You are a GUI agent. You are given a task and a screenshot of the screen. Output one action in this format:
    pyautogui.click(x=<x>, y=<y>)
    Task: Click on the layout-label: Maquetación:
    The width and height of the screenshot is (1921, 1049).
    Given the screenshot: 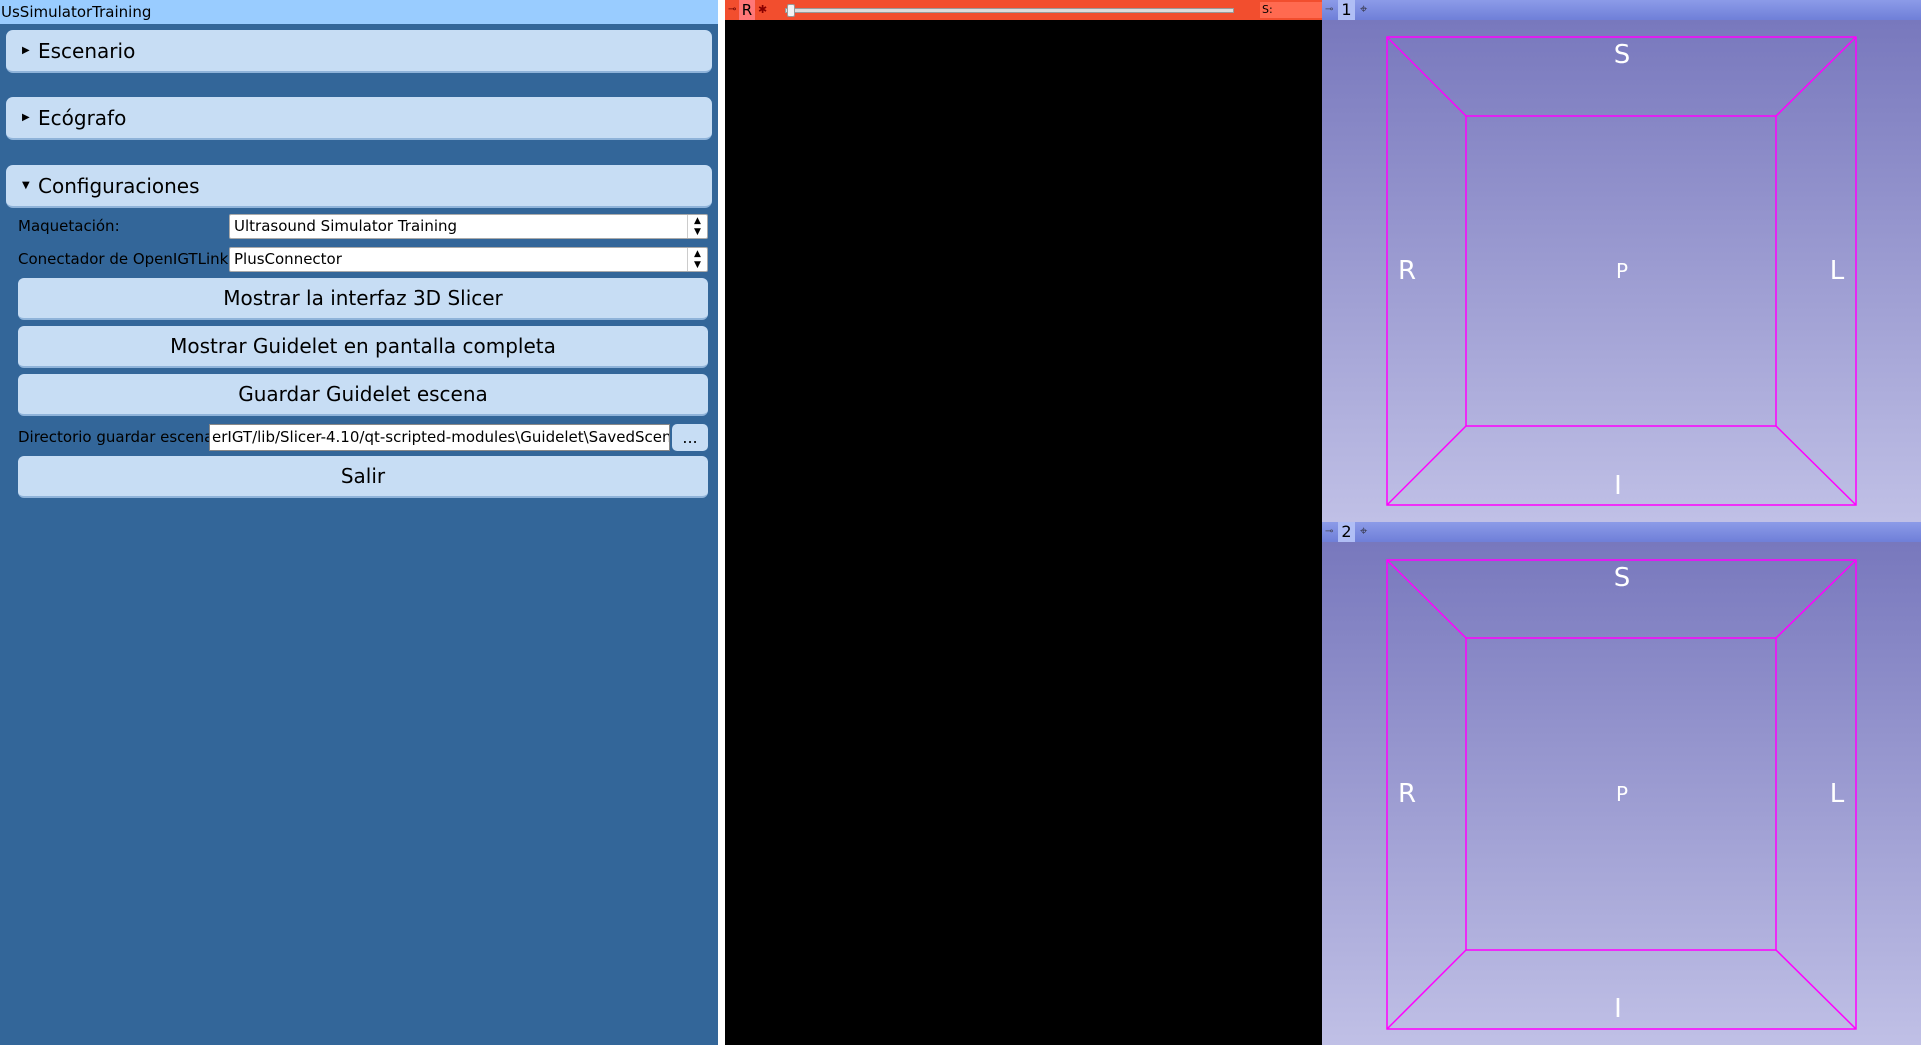 What is the action you would take?
    pyautogui.click(x=69, y=226)
    